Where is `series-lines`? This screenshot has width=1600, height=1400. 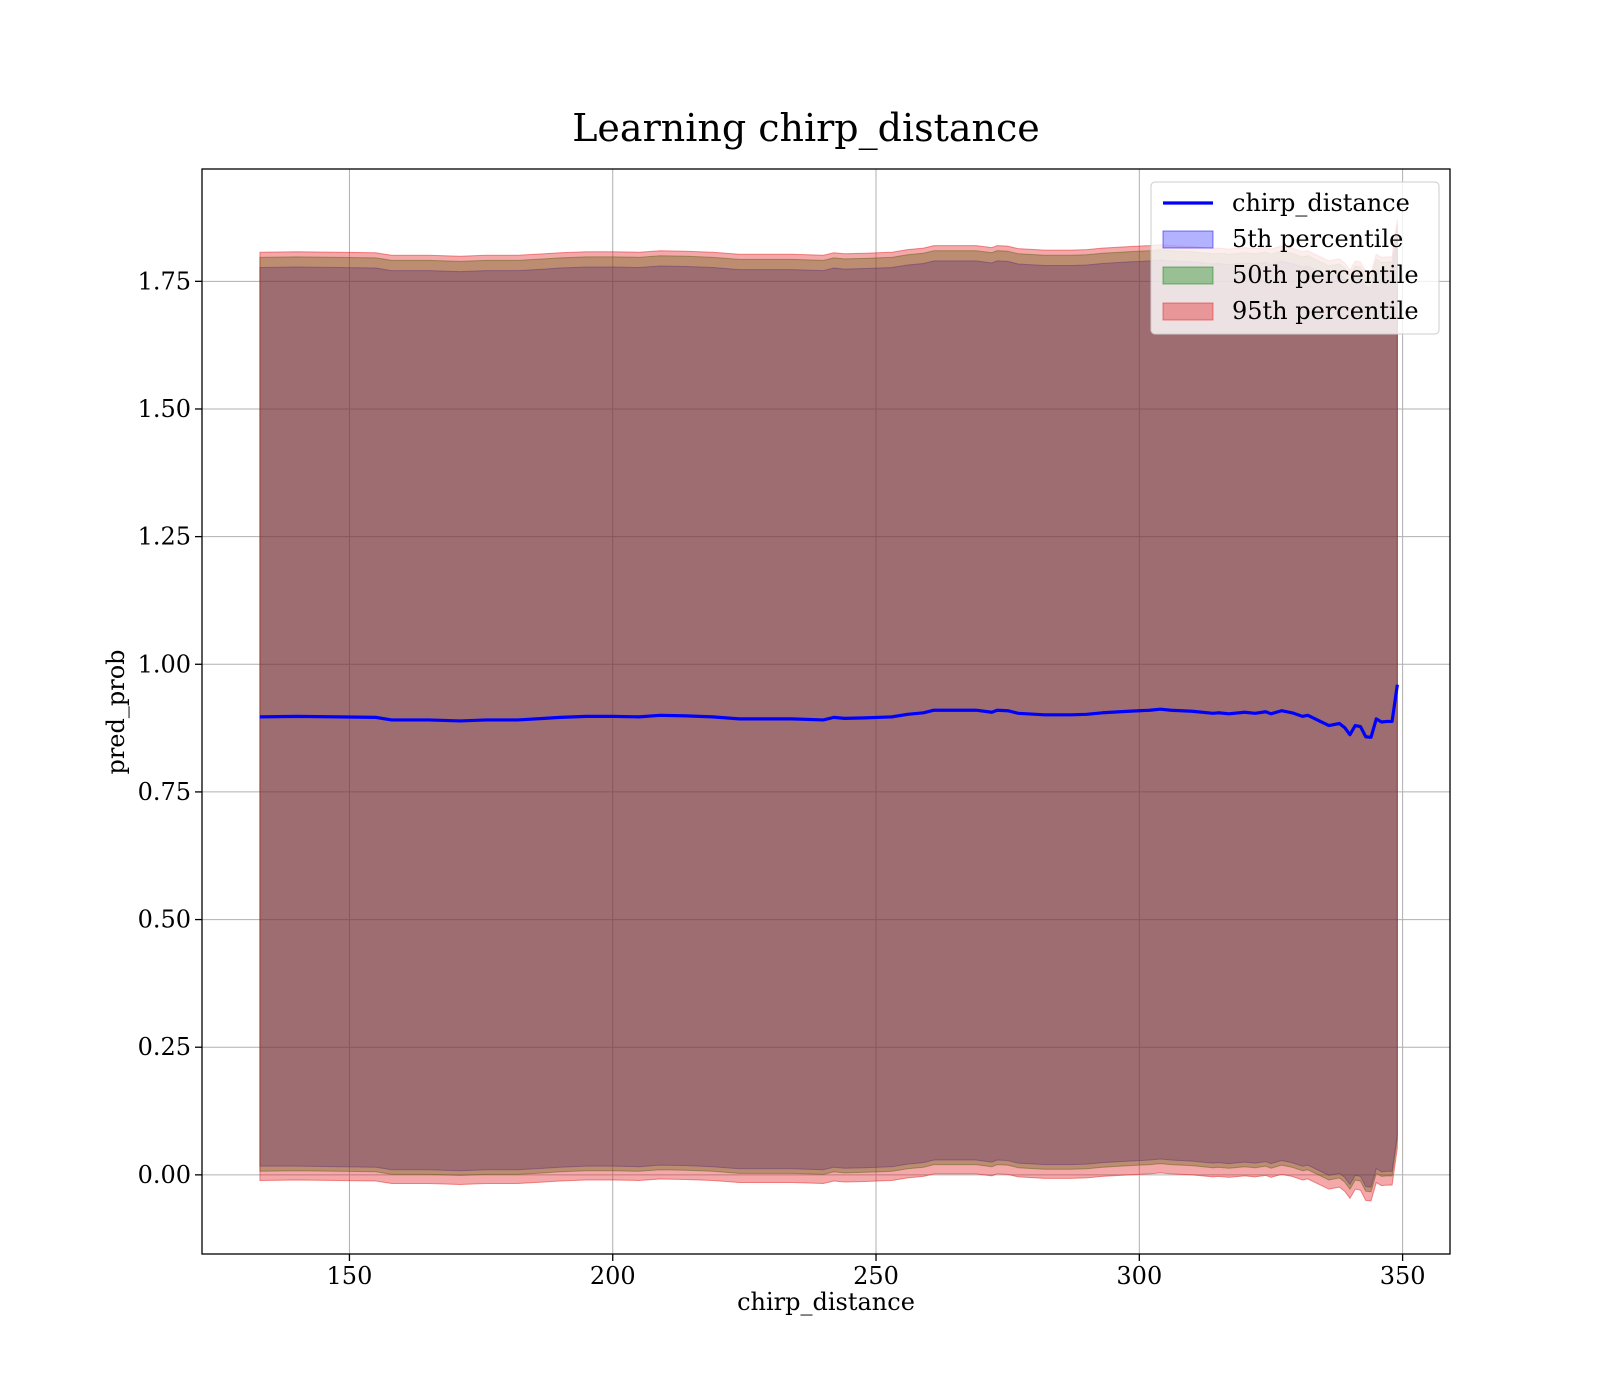 series-lines is located at coordinates (829, 711).